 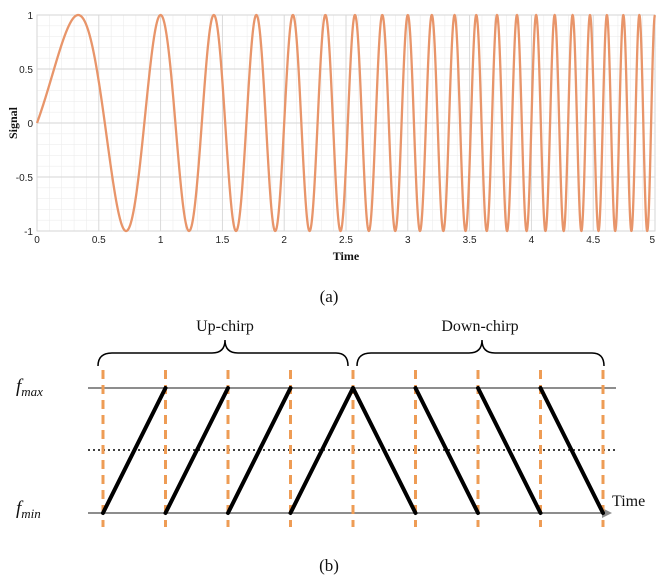 What do you see at coordinates (25, 124) in the screenshot?
I see `y-tick-labels: 1 0.5 0 -0.5 -1` at bounding box center [25, 124].